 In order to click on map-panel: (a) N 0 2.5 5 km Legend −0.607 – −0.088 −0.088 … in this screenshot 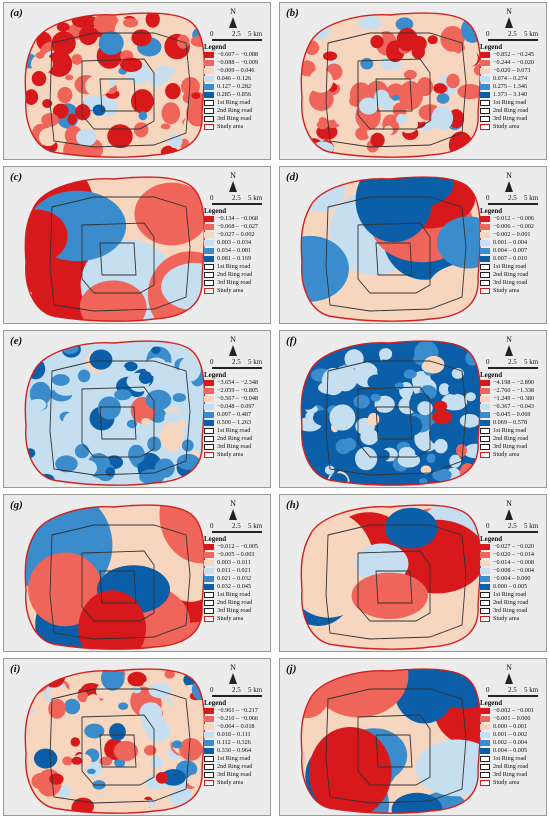, I will do `click(137, 81)`.